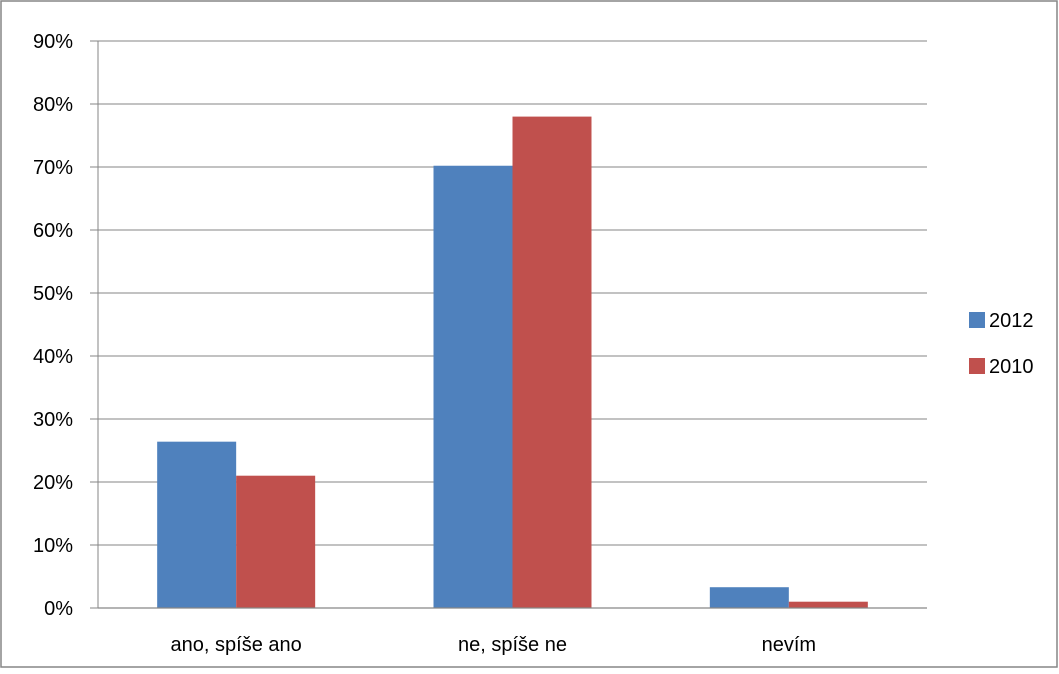  Describe the element at coordinates (1011, 367) in the screenshot. I see `legend-label-2010: 2010` at that location.